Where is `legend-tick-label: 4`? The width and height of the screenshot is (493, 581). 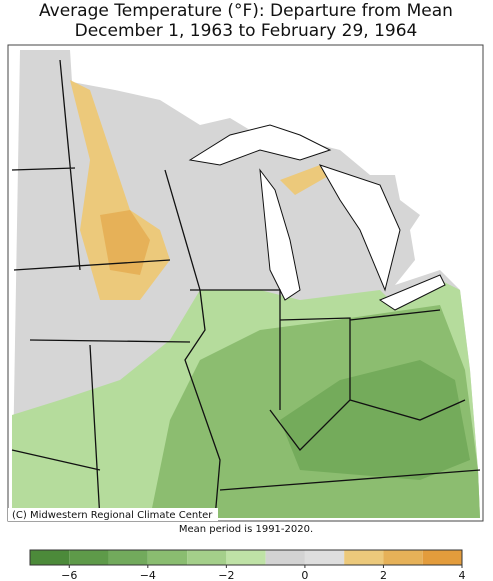
legend-tick-label: 4 is located at coordinates (462, 575).